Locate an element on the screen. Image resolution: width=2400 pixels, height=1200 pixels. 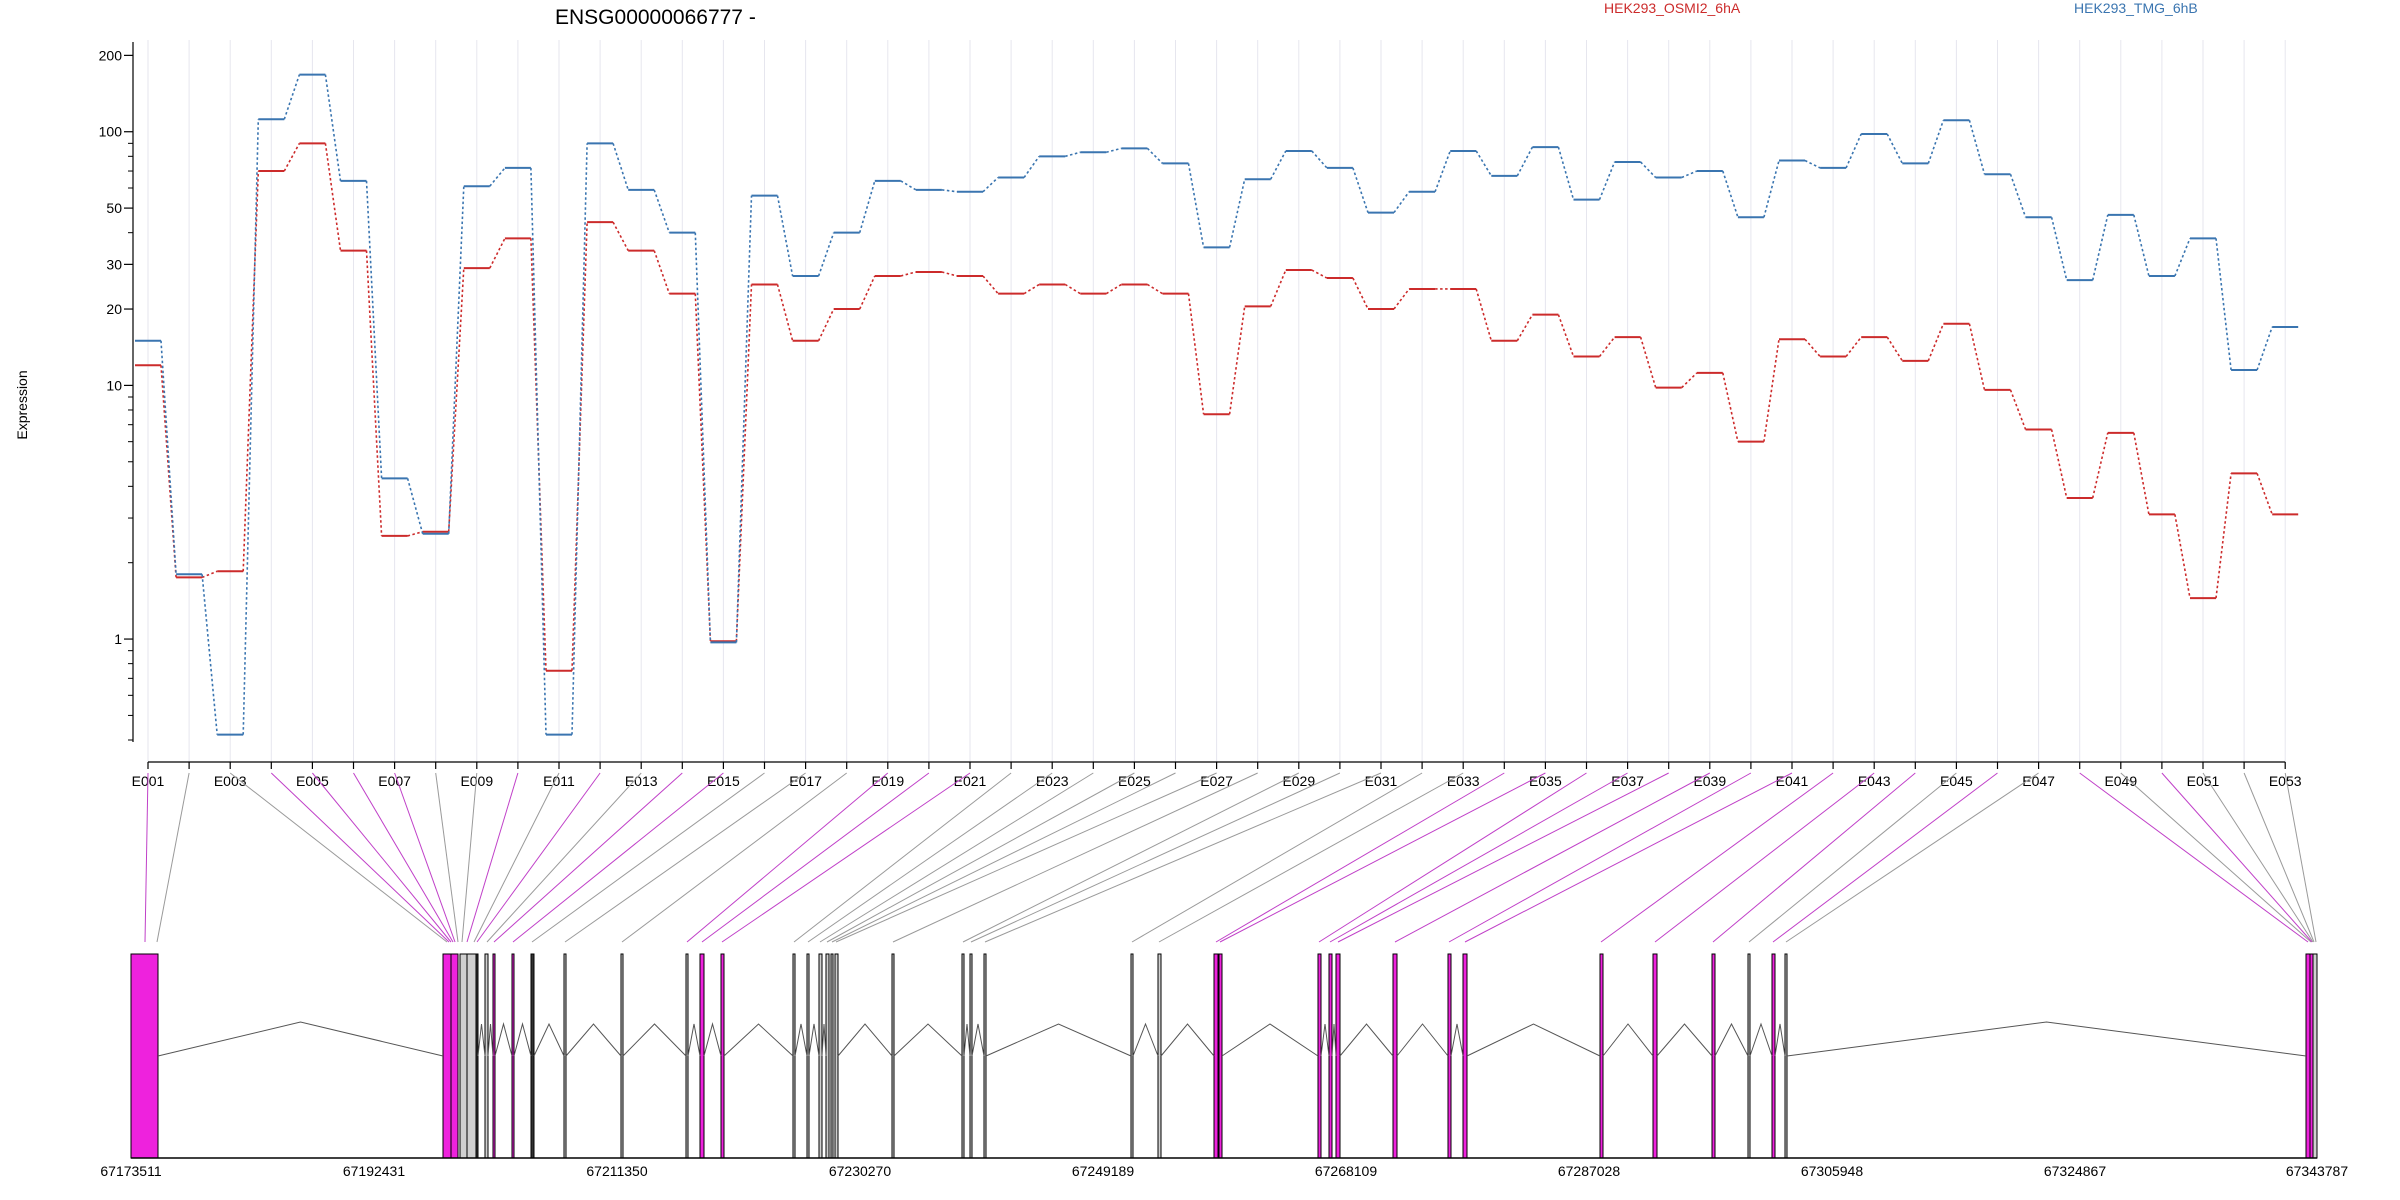
x-tick-label: E025 is located at coordinates (1134, 781).